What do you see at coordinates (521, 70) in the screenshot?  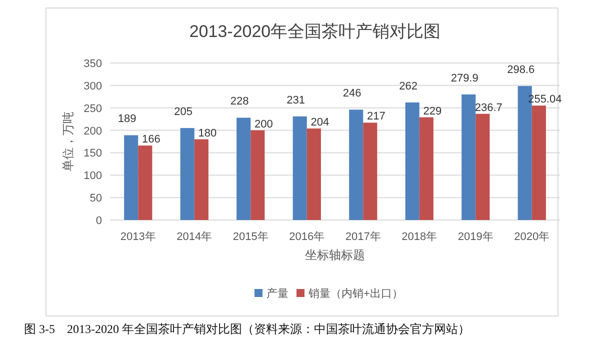 I see `data-label: 298.6` at bounding box center [521, 70].